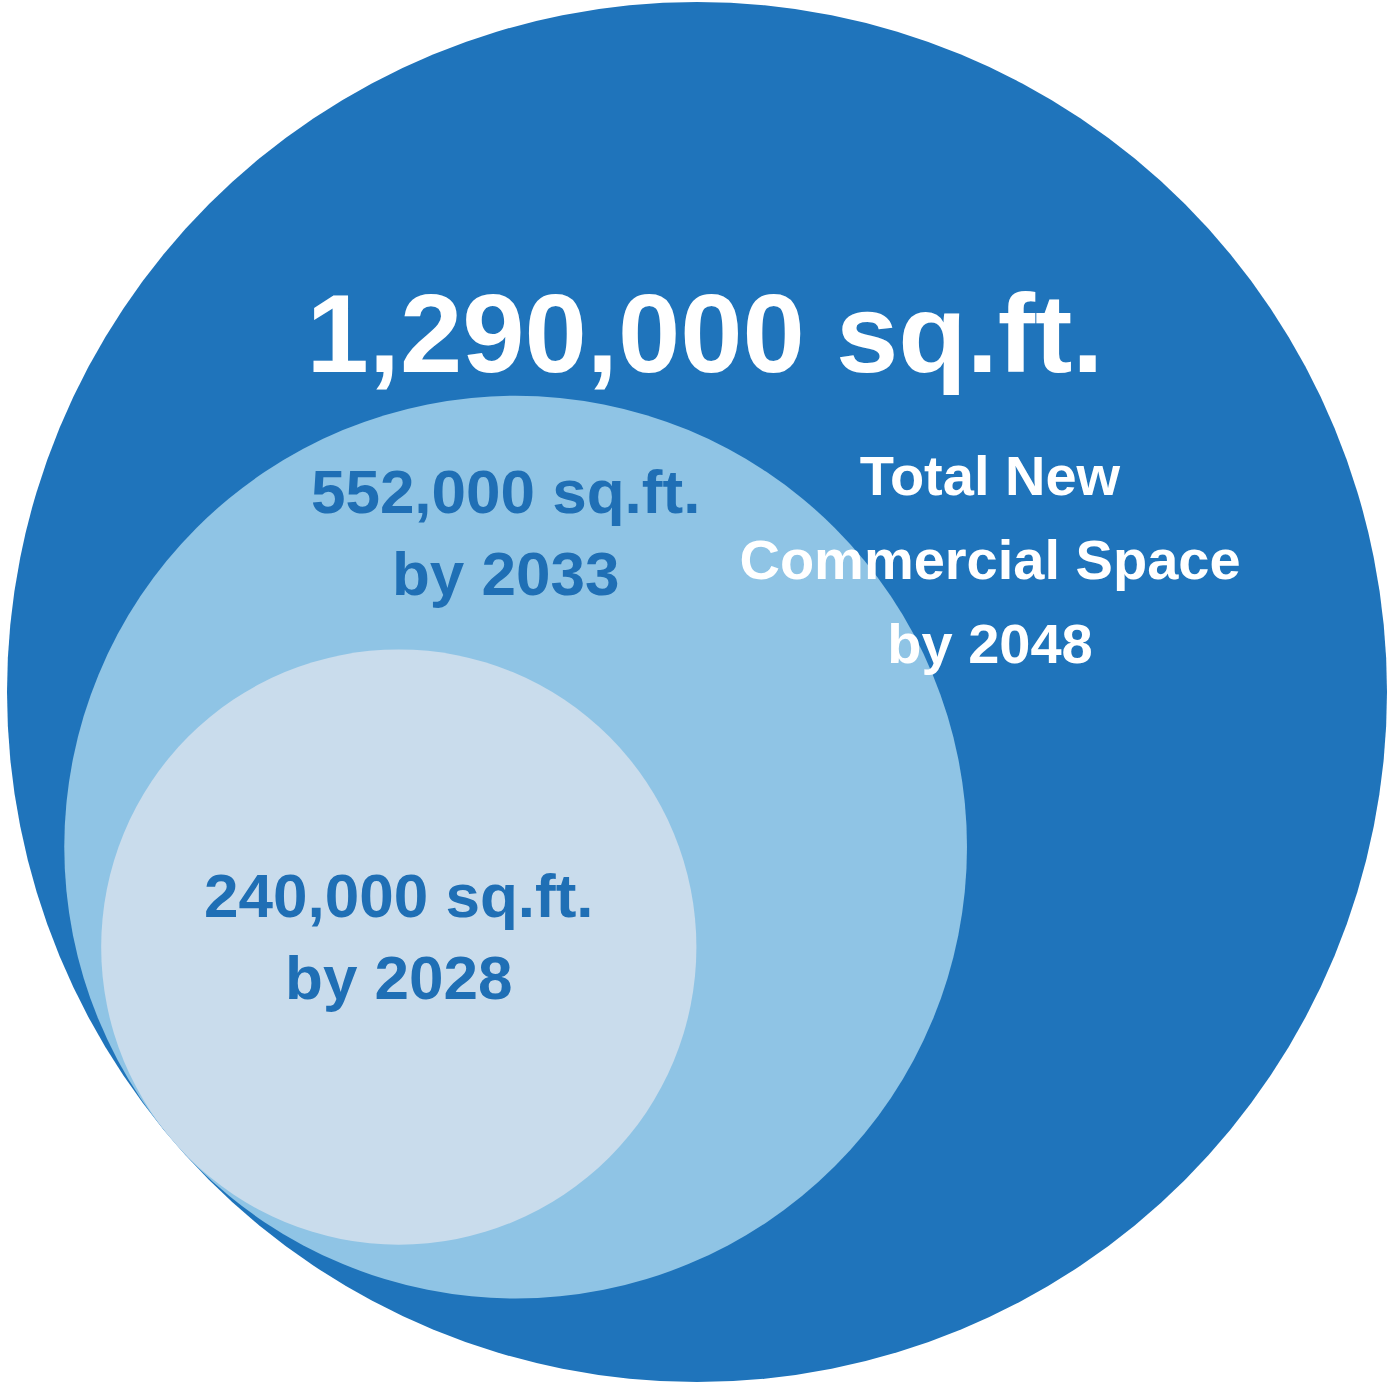 The image size is (1390, 1383). What do you see at coordinates (399, 978) in the screenshot?
I see `category-label: by 2028` at bounding box center [399, 978].